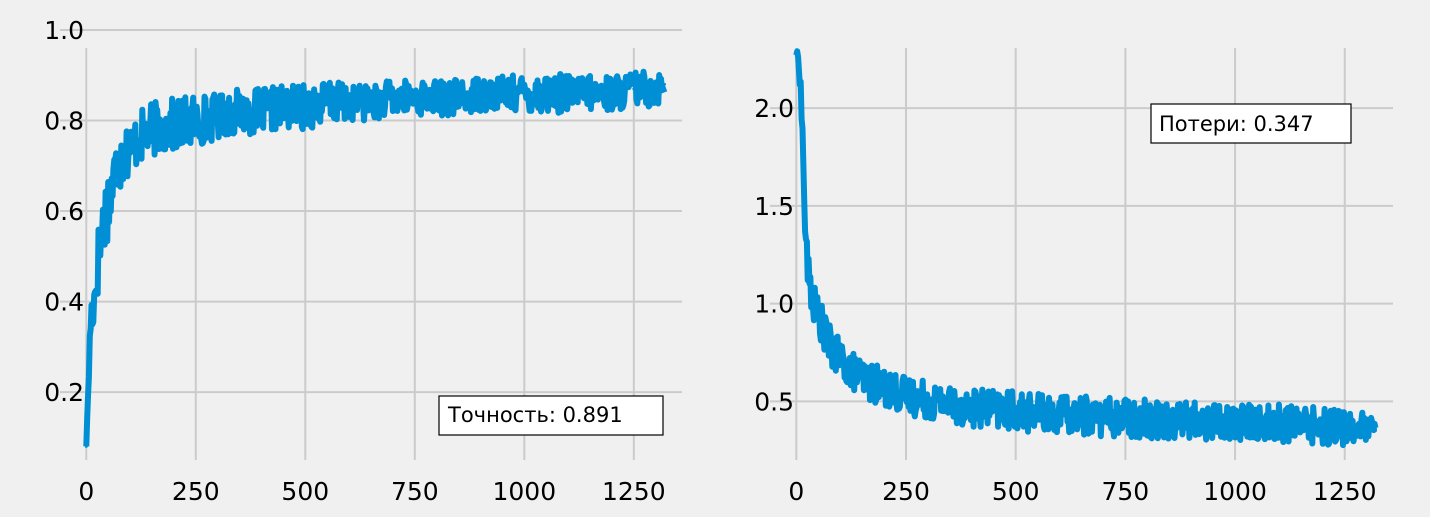 Image resolution: width=1430 pixels, height=517 pixels. What do you see at coordinates (64, 302) in the screenshot?
I see `accuracy-ytick-label: 0.4` at bounding box center [64, 302].